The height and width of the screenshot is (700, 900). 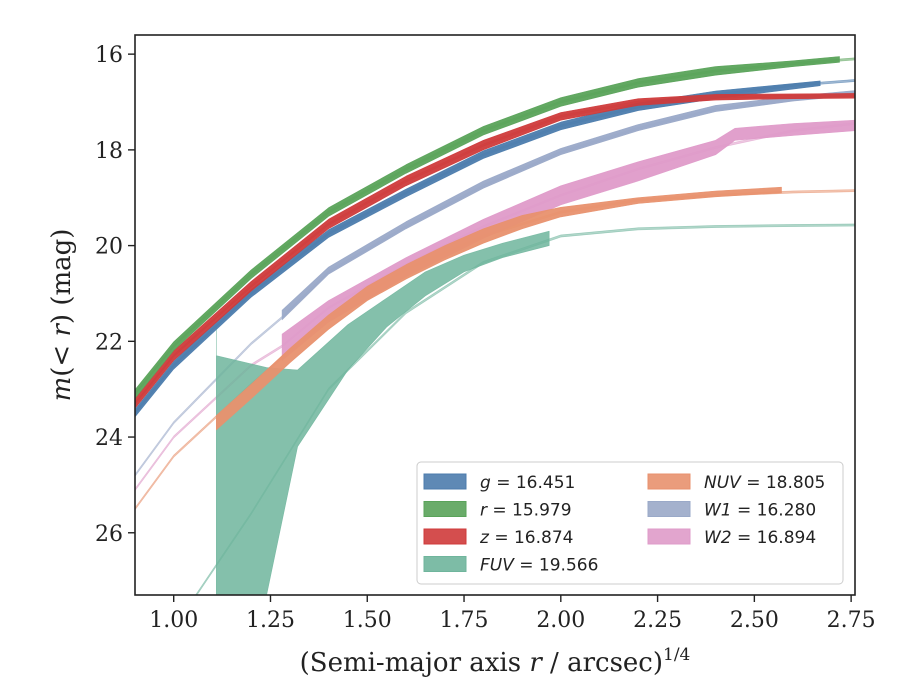 I want to click on x-tick-label: 2.25, so click(x=657, y=620).